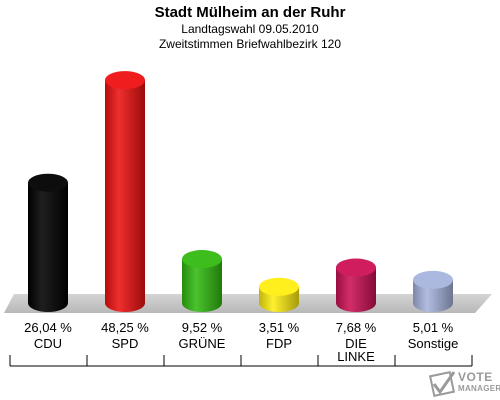 This screenshot has width=500, height=400. I want to click on value-label: 7,68 %, so click(356, 327).